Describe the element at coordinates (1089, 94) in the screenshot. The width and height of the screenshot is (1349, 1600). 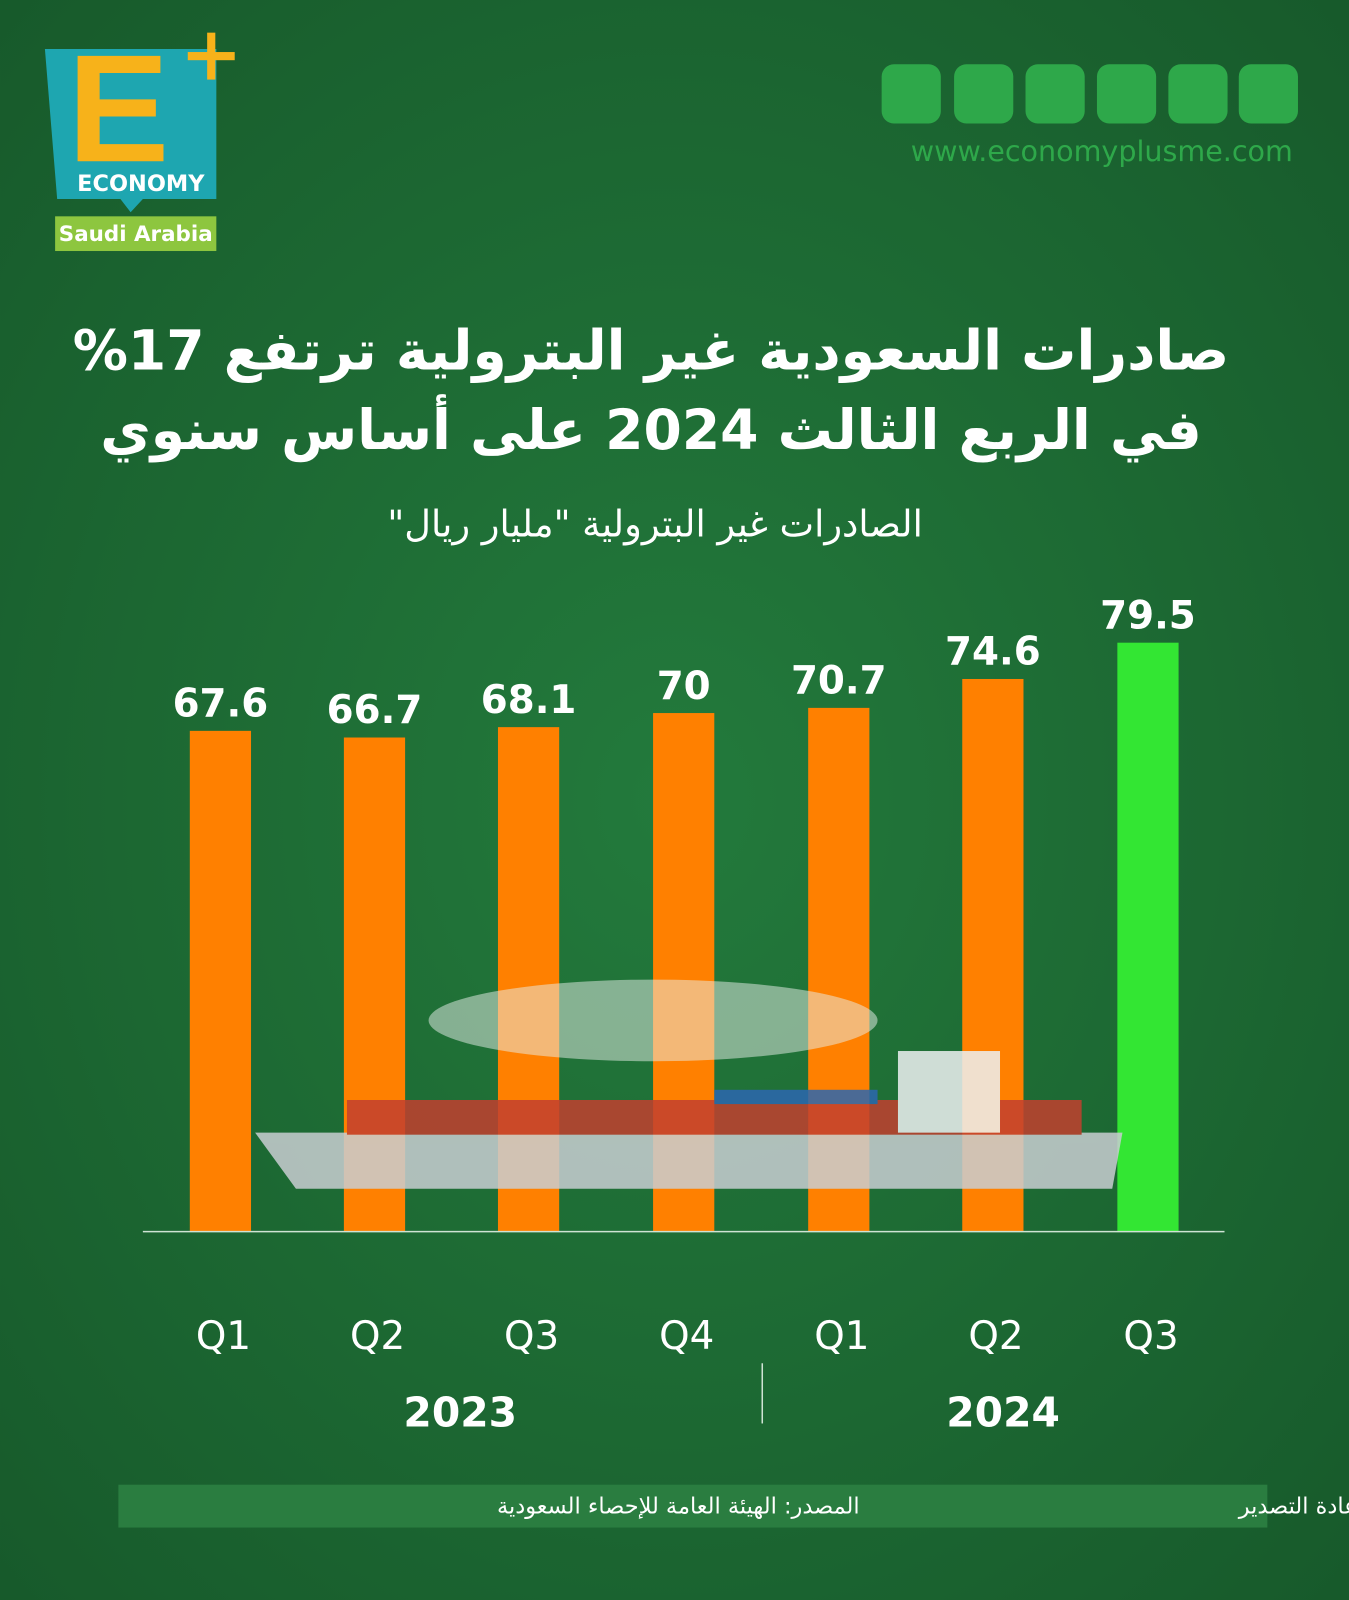
I see `social-icons` at that location.